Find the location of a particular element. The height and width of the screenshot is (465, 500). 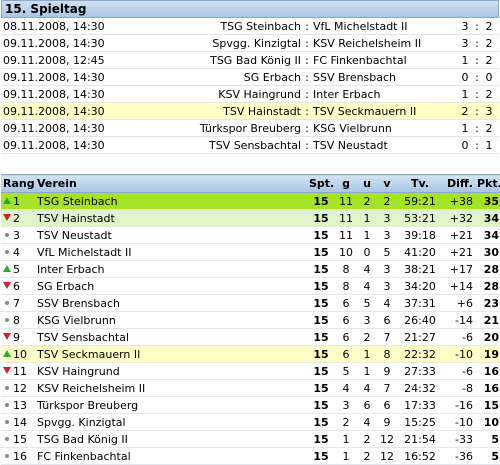

standings-row: 9 TSV Sensbachtal 15 6 2 7 21:27 -6 20 is located at coordinates (250, 337).